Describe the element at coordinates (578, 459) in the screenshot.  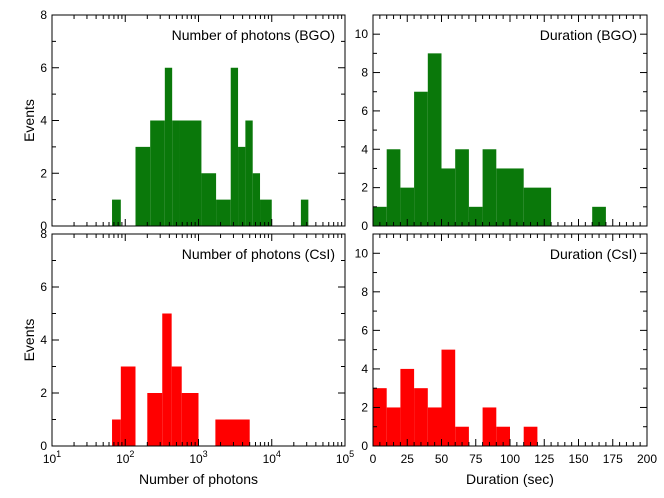
I see `x-tick-label: 150` at that location.